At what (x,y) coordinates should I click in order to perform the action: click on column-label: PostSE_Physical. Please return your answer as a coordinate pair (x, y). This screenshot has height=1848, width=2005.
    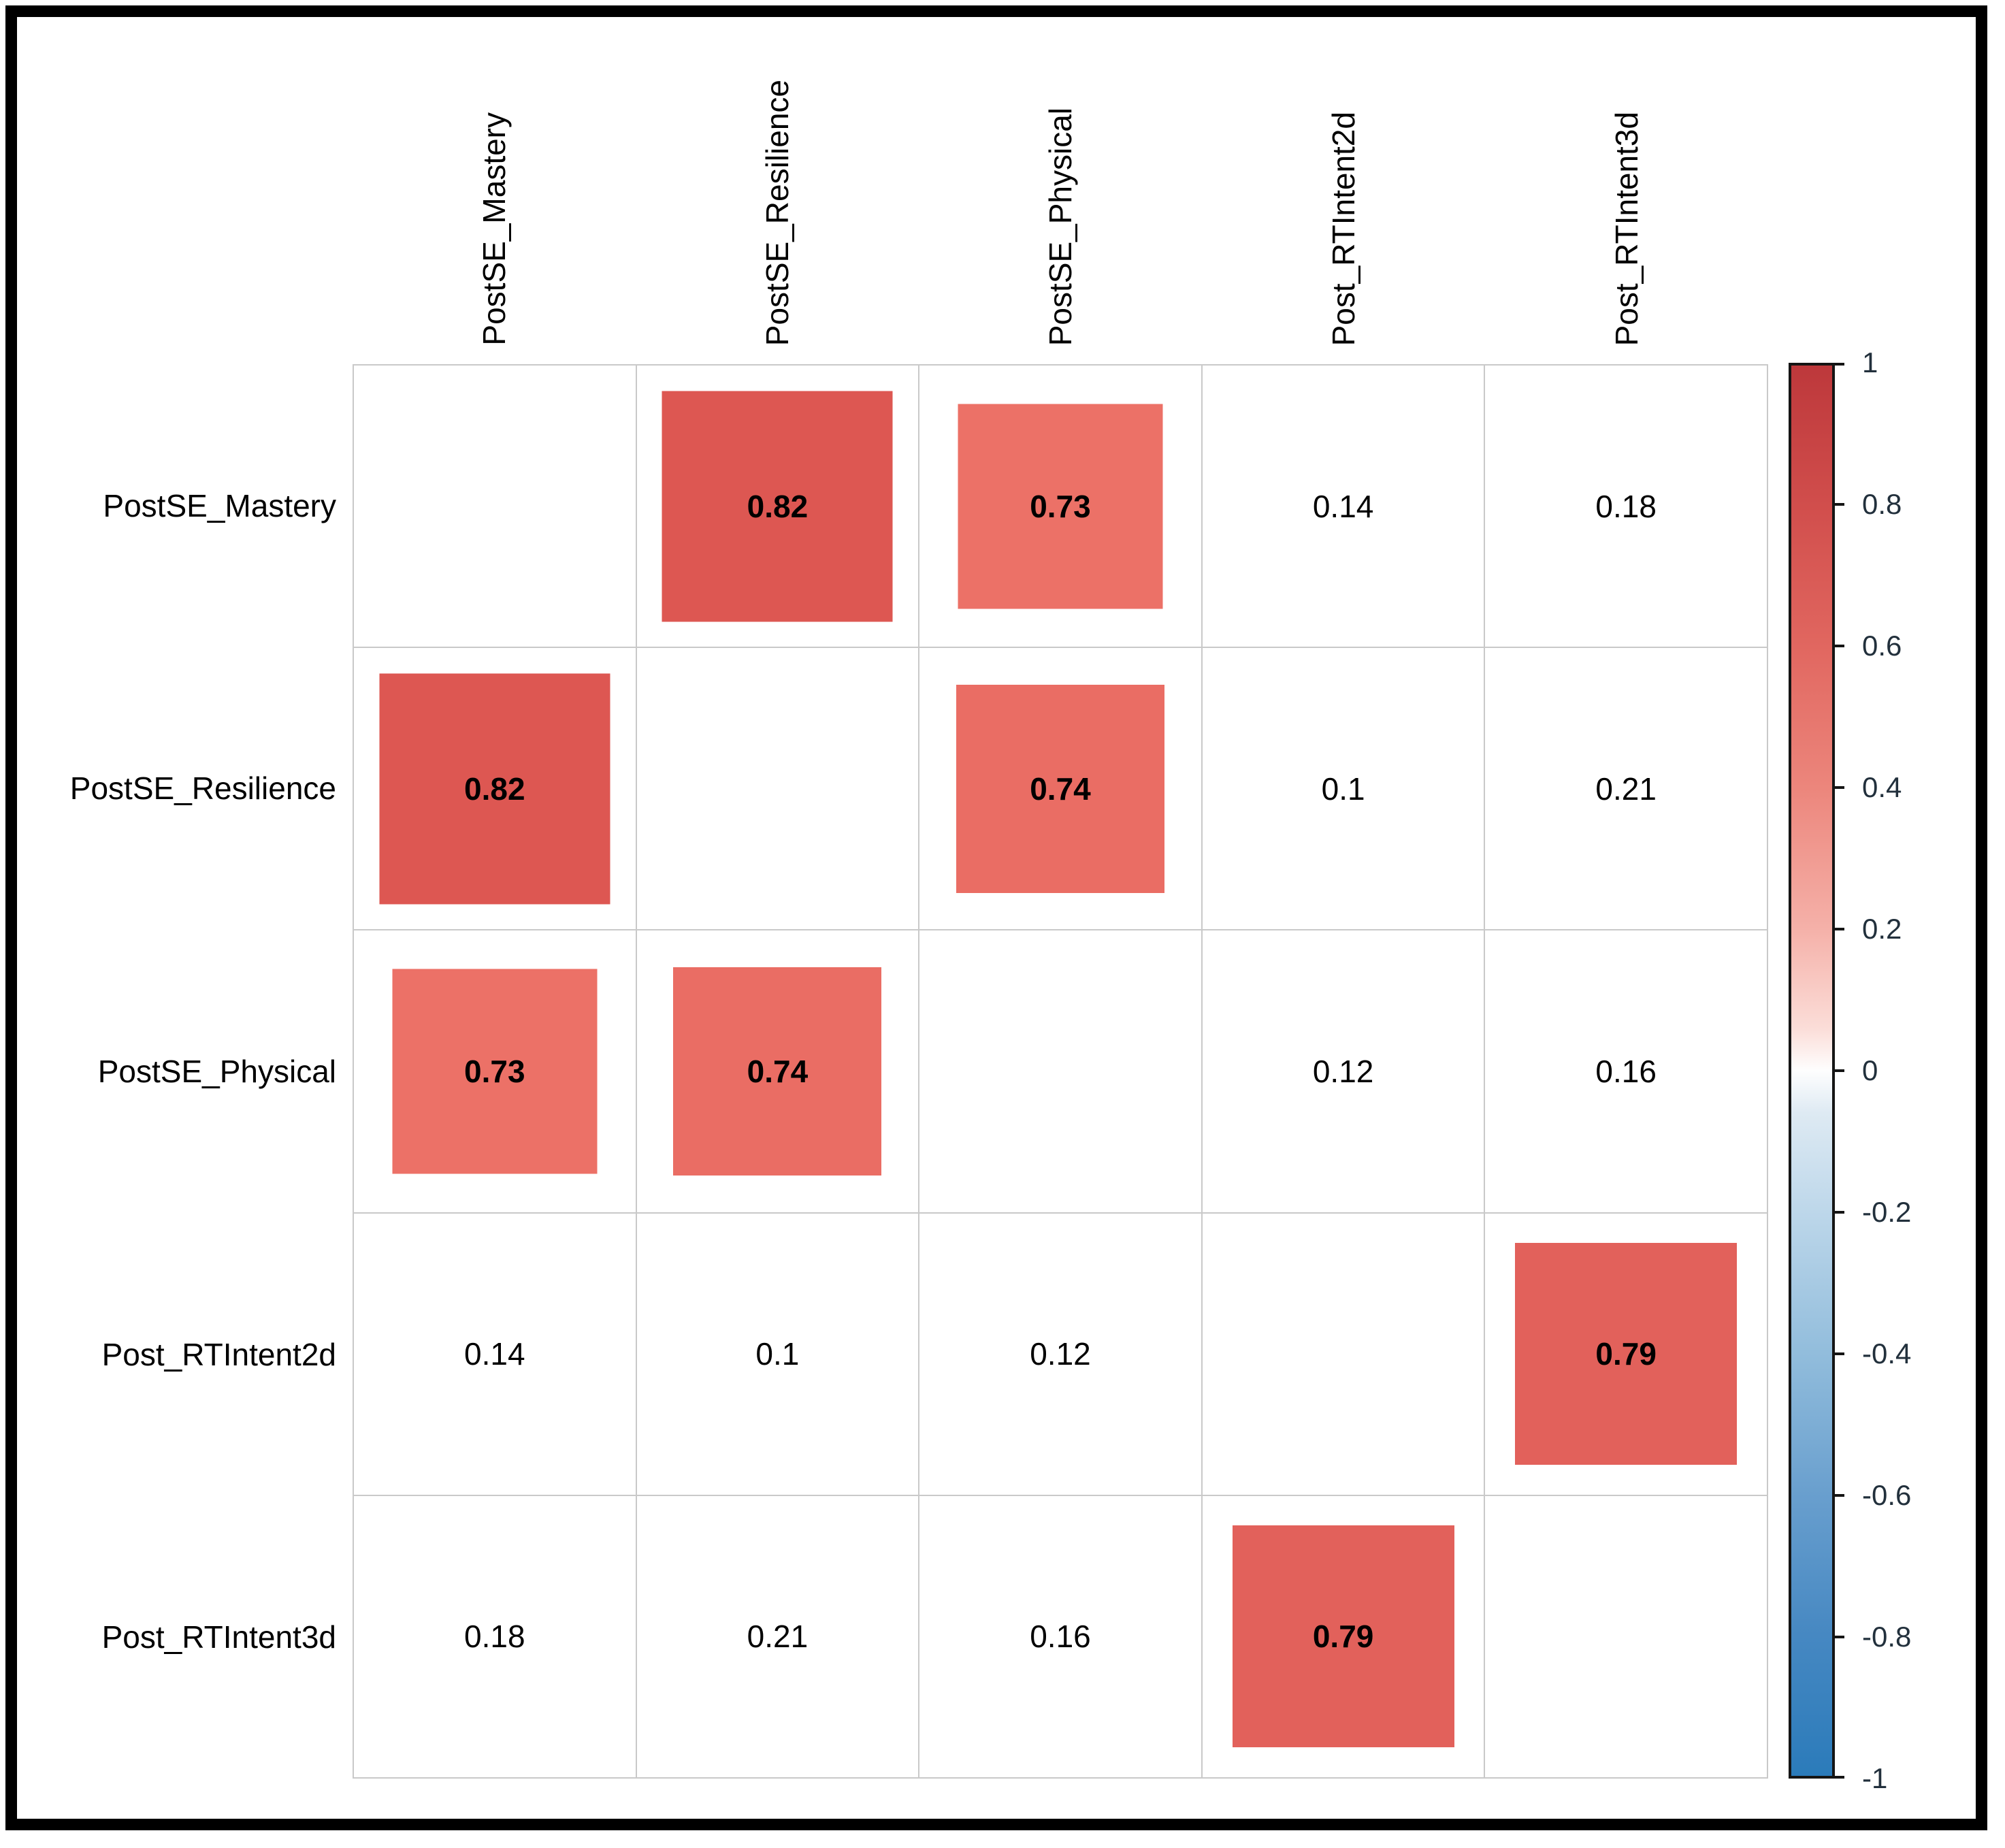
    Looking at the image, I should click on (1060, 226).